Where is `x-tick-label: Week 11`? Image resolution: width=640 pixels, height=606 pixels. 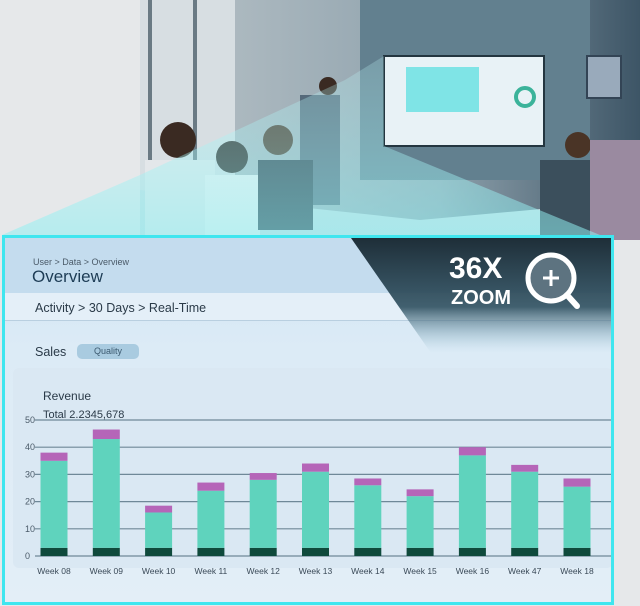
x-tick-label: Week 11 is located at coordinates (211, 571).